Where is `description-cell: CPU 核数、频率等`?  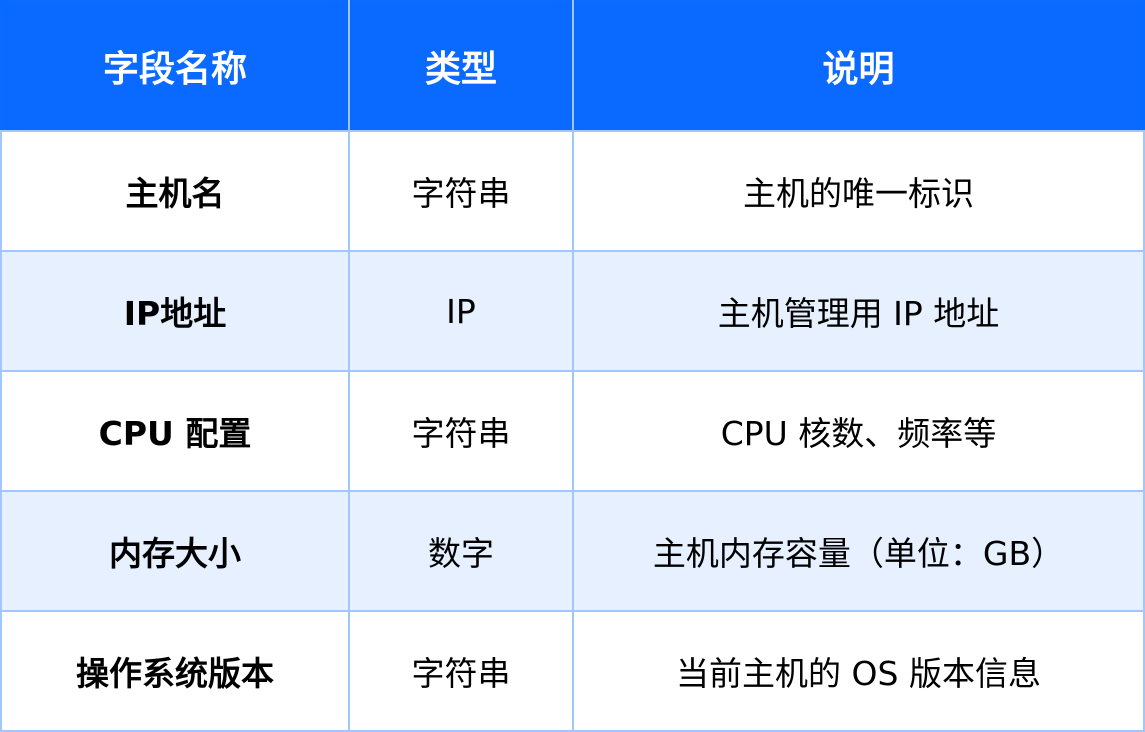
description-cell: CPU 核数、频率等 is located at coordinates (858, 431).